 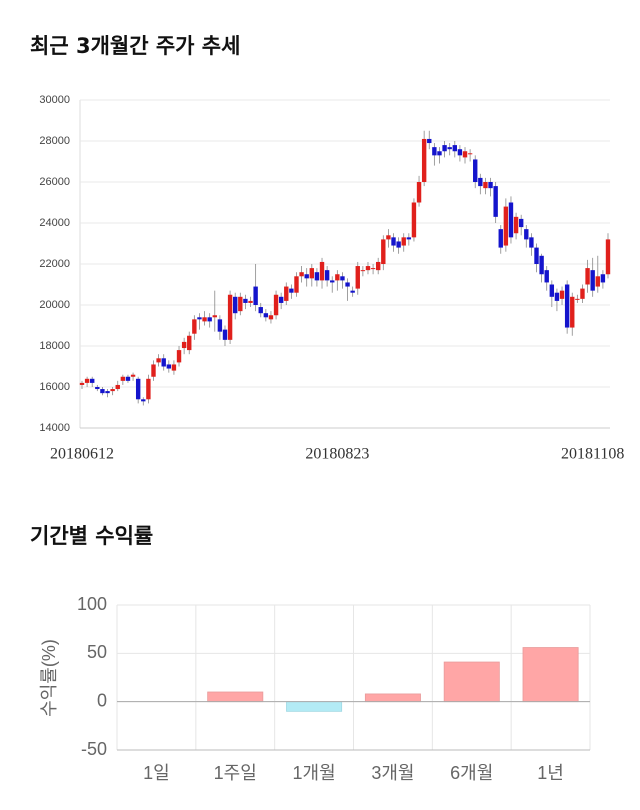 I want to click on x-tick-label: 1일, so click(x=156, y=773).